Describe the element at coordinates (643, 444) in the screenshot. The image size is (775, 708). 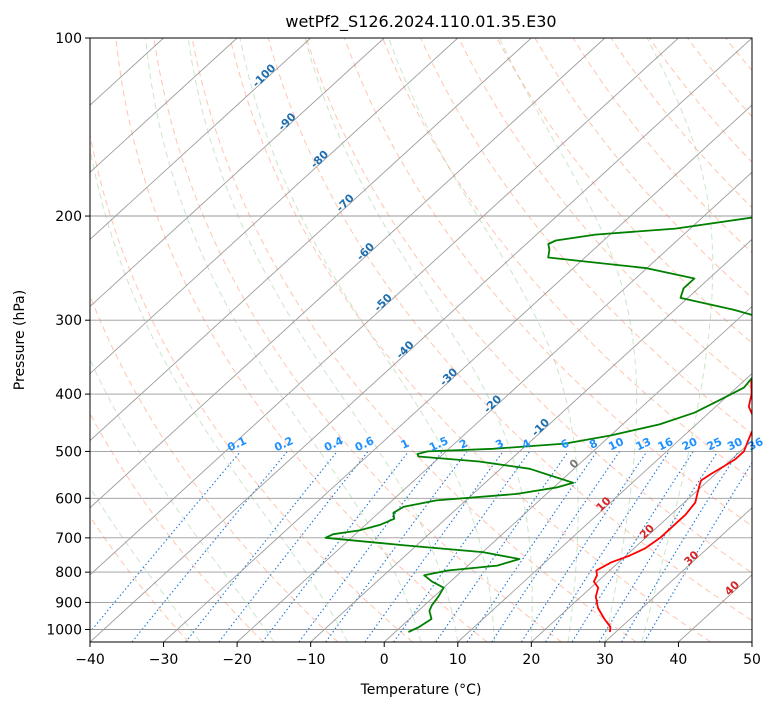
I see `mixing-ratio-label: 13` at that location.